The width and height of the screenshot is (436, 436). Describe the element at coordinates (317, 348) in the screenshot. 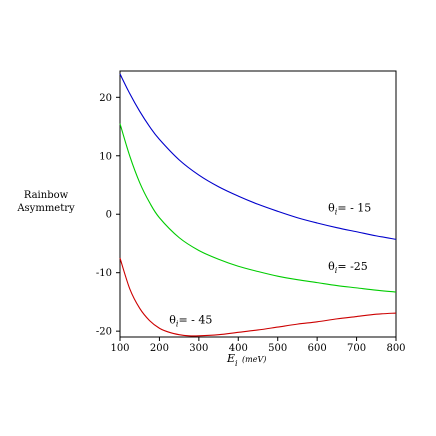

I see `x-tick-label: 600` at that location.